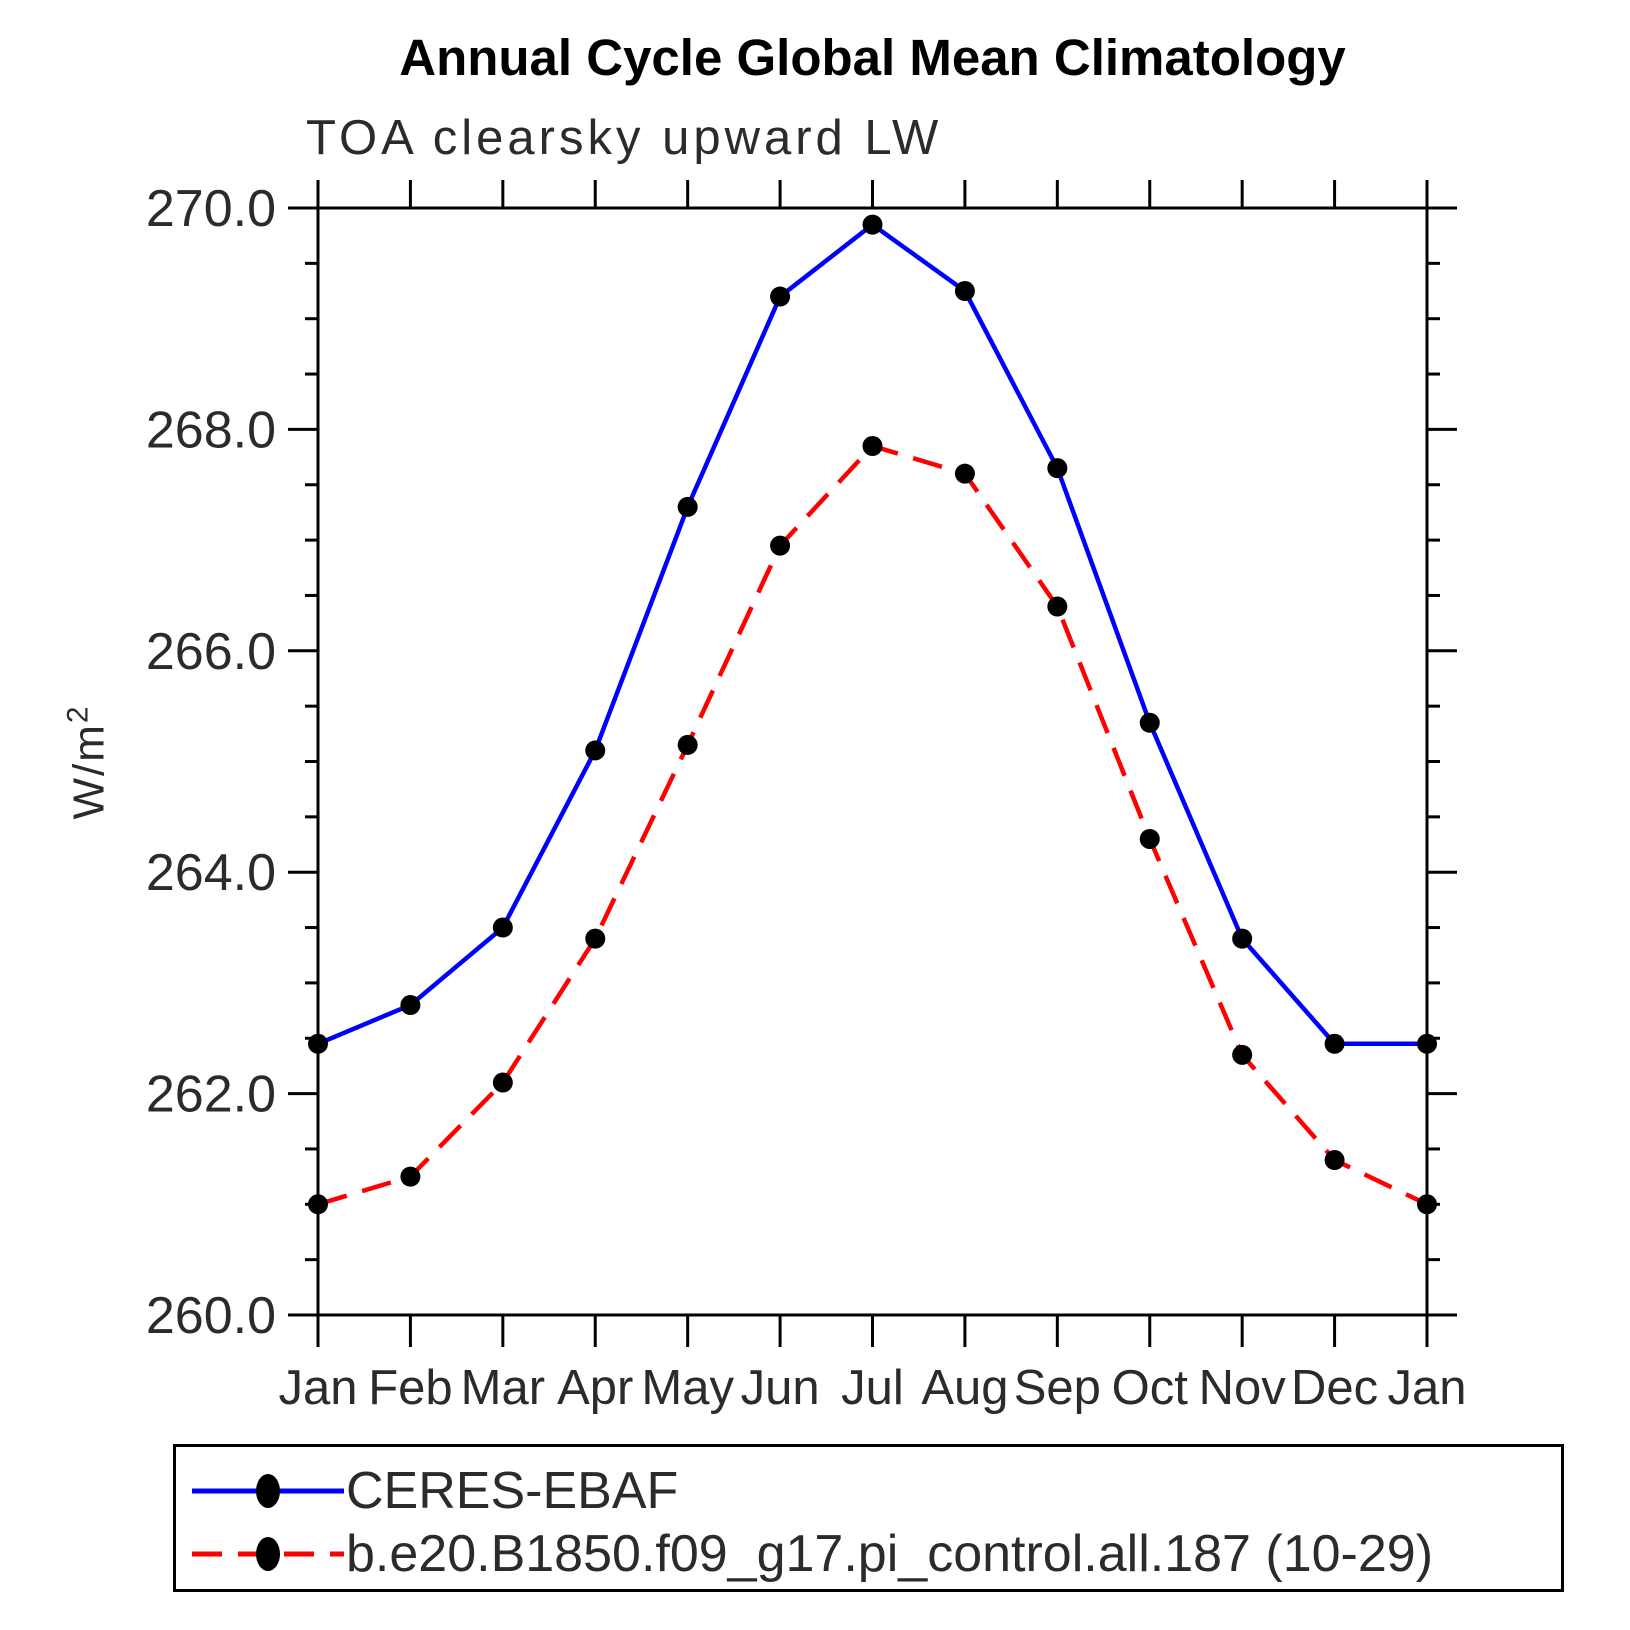  What do you see at coordinates (964, 1388) in the screenshot?
I see `x-tick-label: Aug` at bounding box center [964, 1388].